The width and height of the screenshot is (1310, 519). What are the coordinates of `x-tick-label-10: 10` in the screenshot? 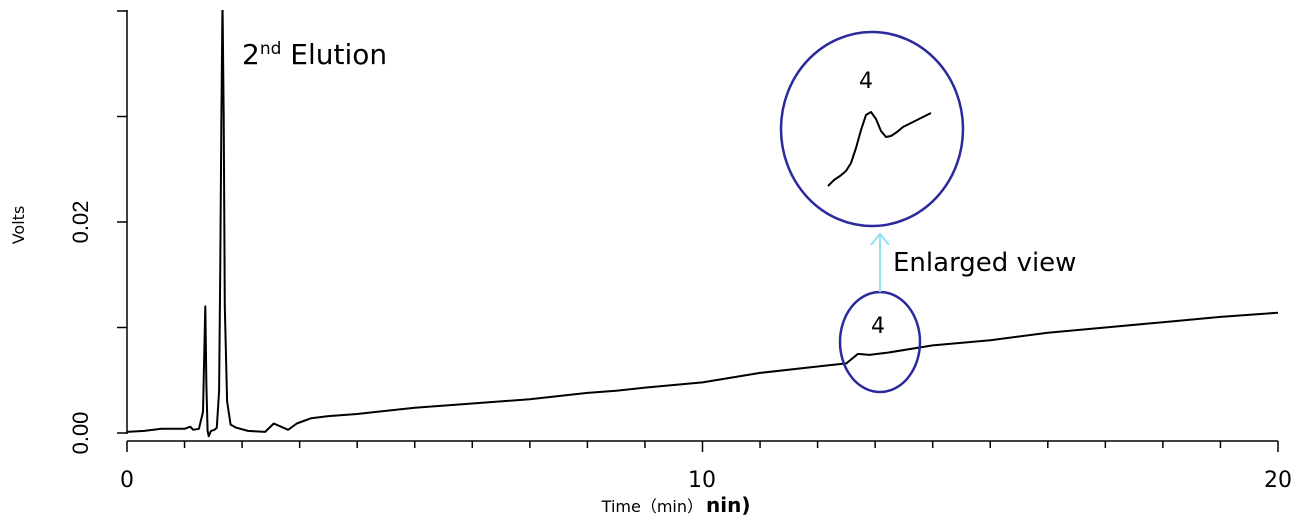 It's located at (702, 480).